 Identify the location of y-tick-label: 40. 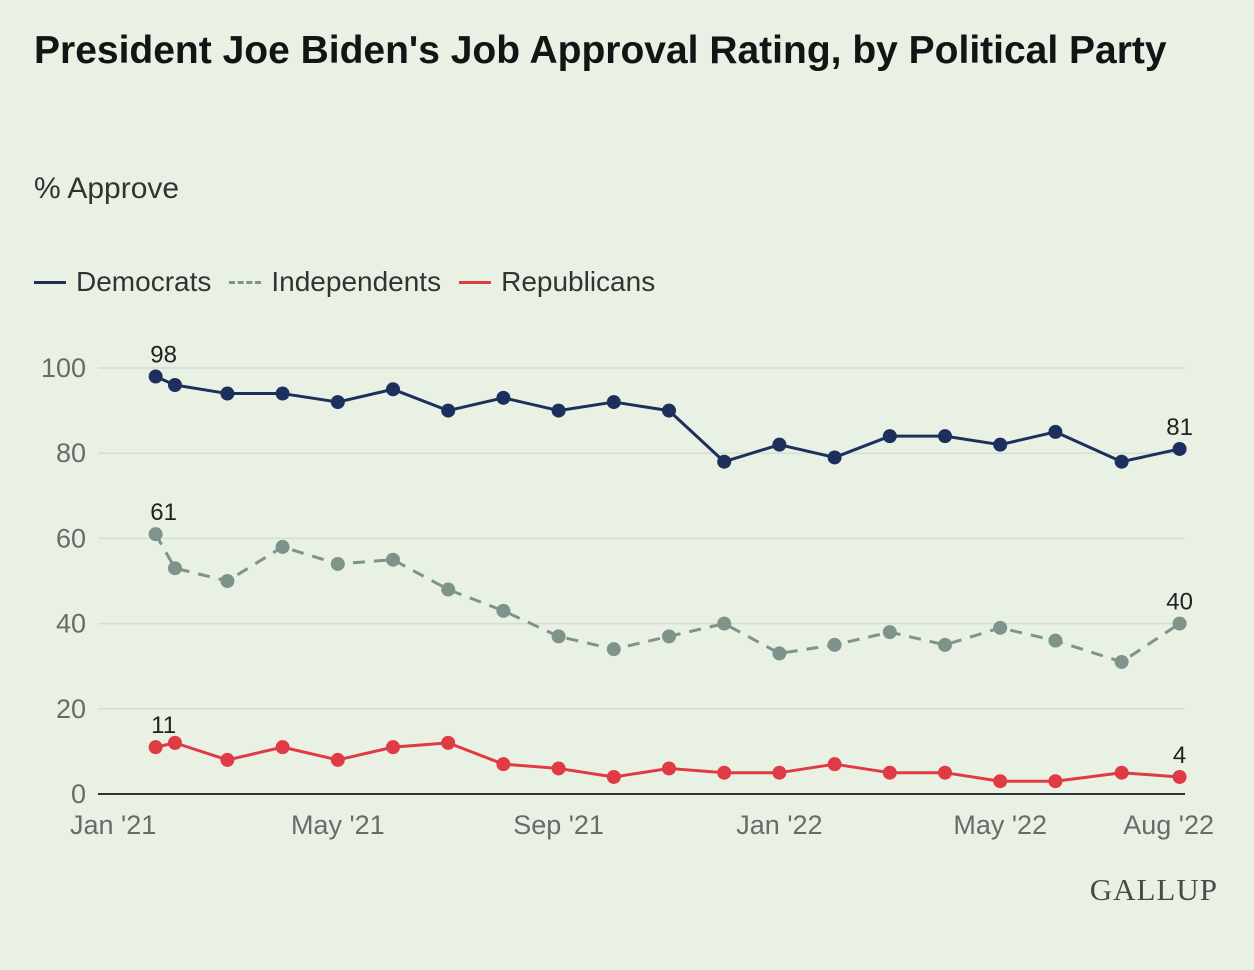
(71, 624).